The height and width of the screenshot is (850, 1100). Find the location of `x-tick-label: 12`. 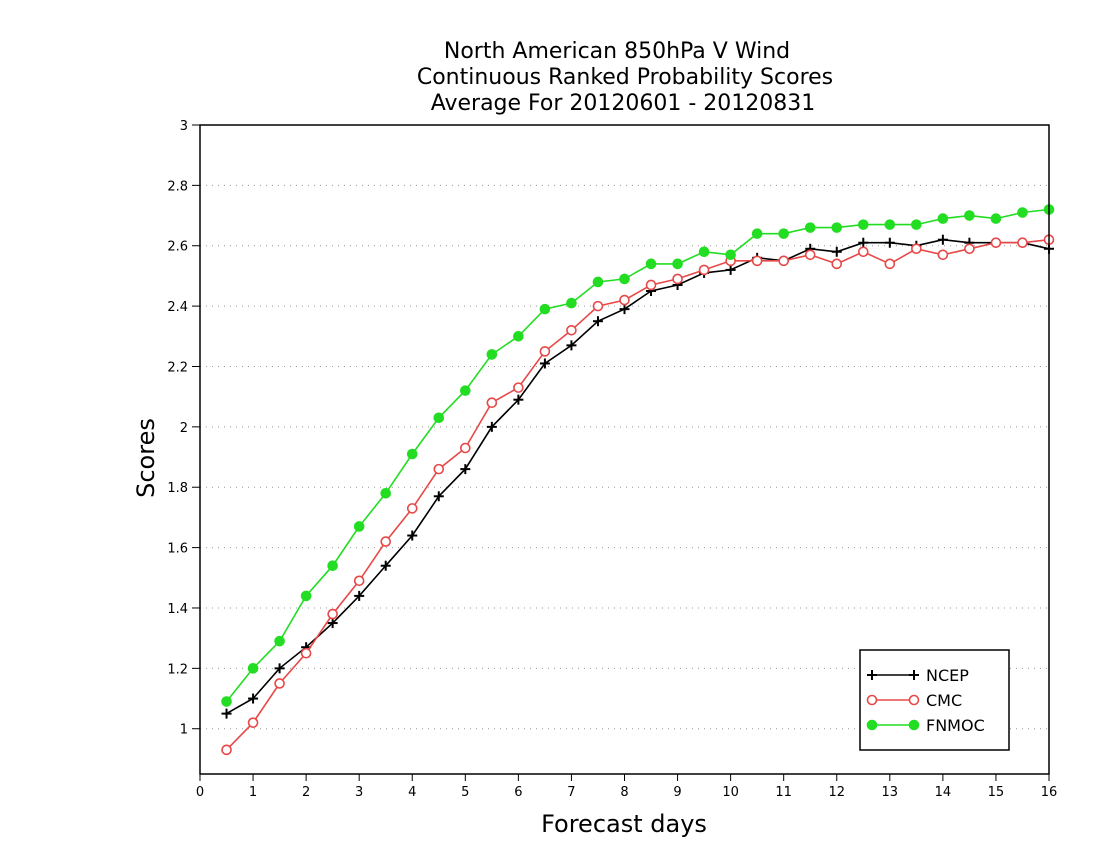

x-tick-label: 12 is located at coordinates (836, 792).